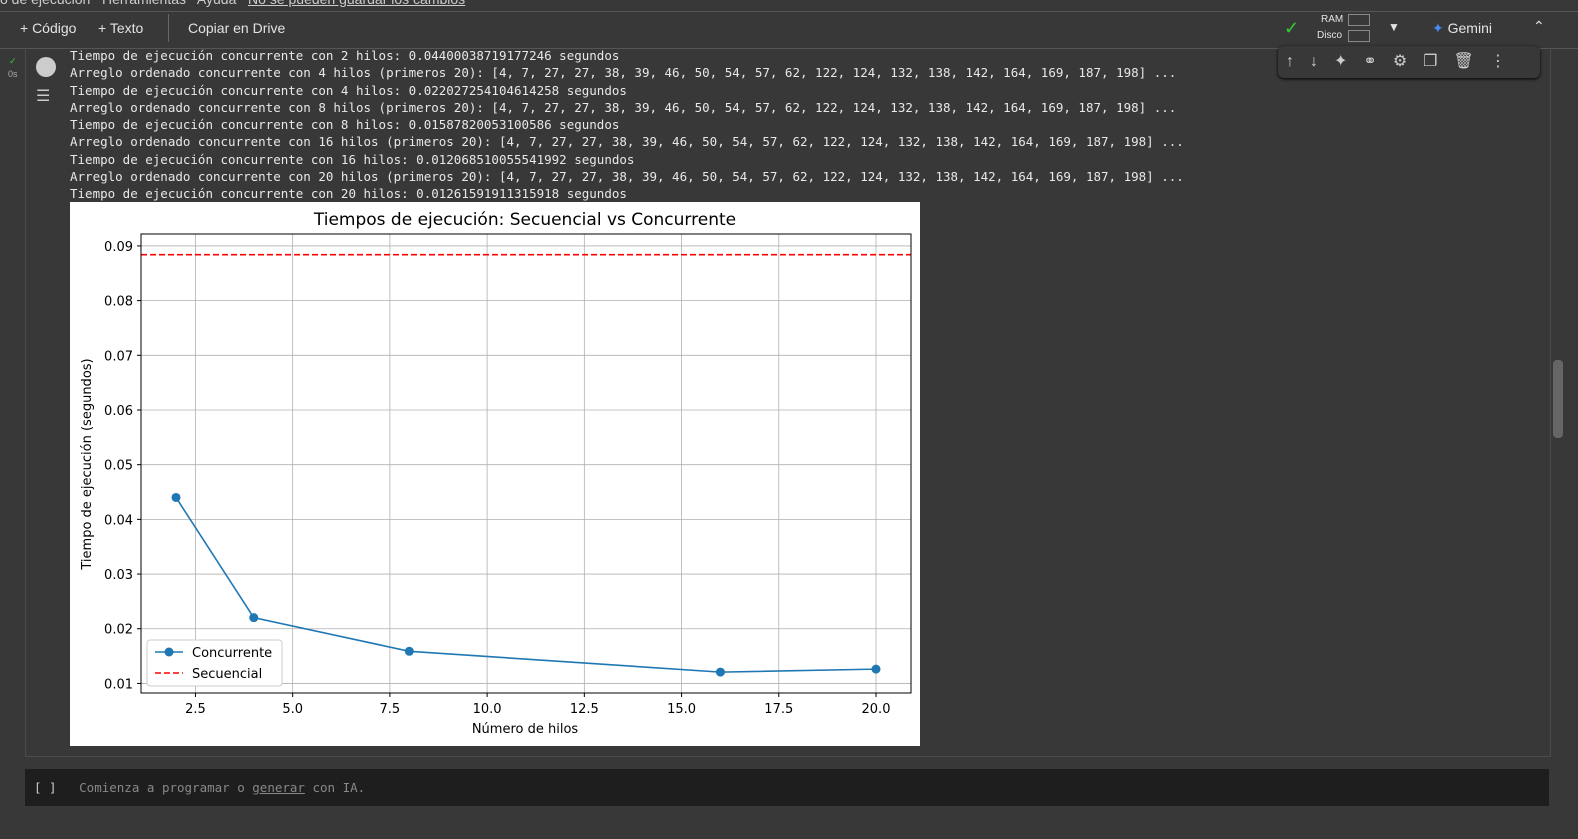 Image resolution: width=1578 pixels, height=839 pixels. Describe the element at coordinates (1539, 26) in the screenshot. I see `collapse: ⌃` at that location.